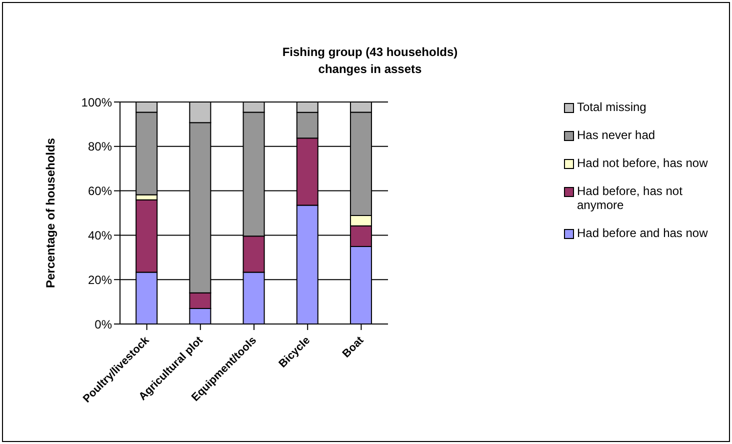 This screenshot has width=732, height=444. I want to click on y-tick-label: 20%, so click(100, 279).